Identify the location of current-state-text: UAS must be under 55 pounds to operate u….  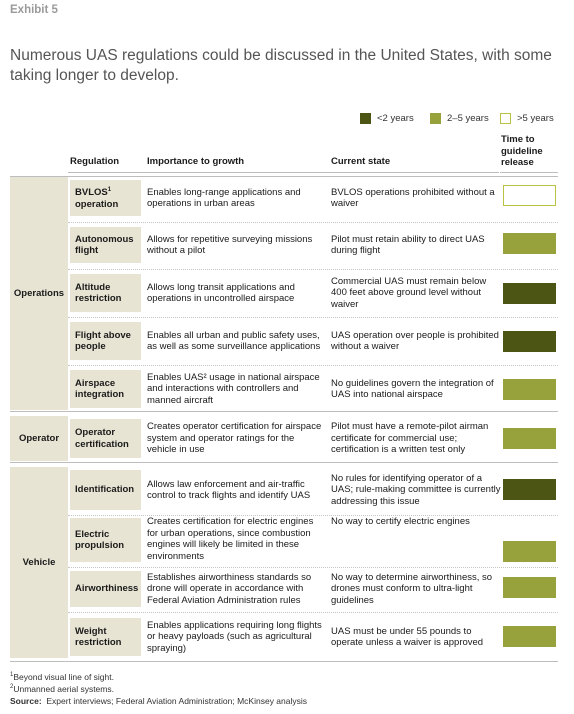
(407, 637).